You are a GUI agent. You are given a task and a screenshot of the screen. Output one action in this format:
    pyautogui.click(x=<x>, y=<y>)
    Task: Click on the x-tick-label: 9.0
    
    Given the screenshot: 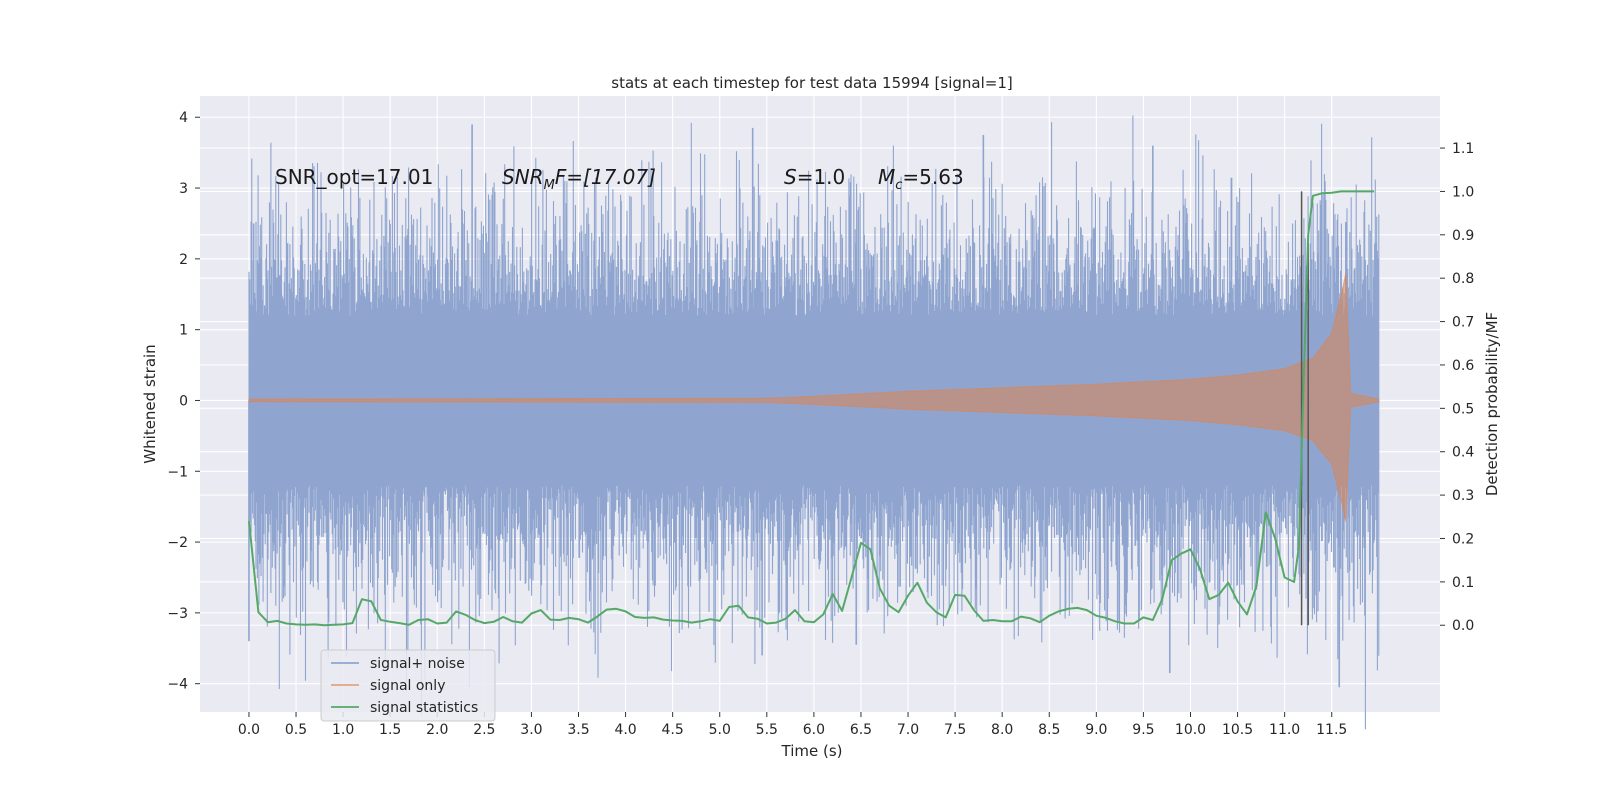 What is the action you would take?
    pyautogui.click(x=1096, y=730)
    